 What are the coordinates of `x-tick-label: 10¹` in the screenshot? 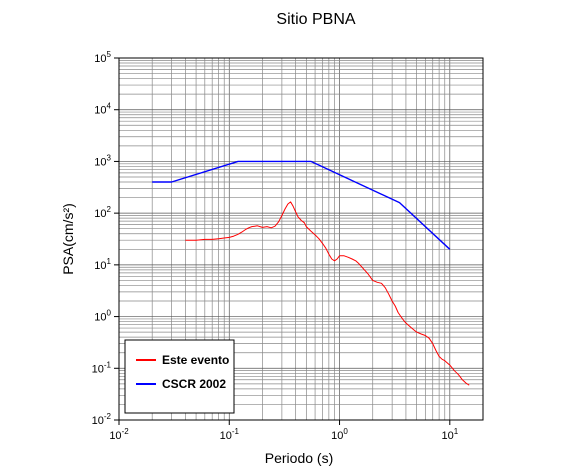 It's located at (449, 434).